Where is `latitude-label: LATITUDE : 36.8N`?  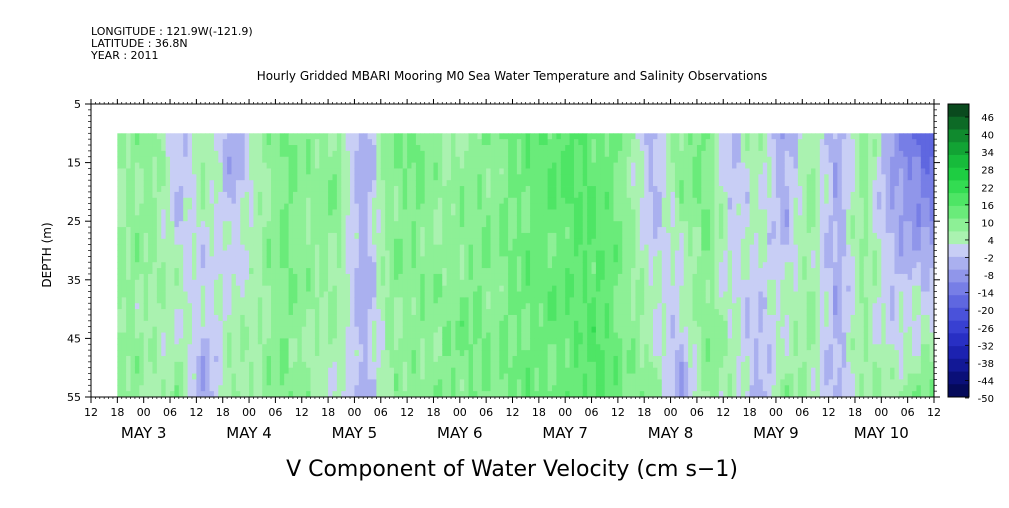 latitude-label: LATITUDE : 36.8N is located at coordinates (139, 43).